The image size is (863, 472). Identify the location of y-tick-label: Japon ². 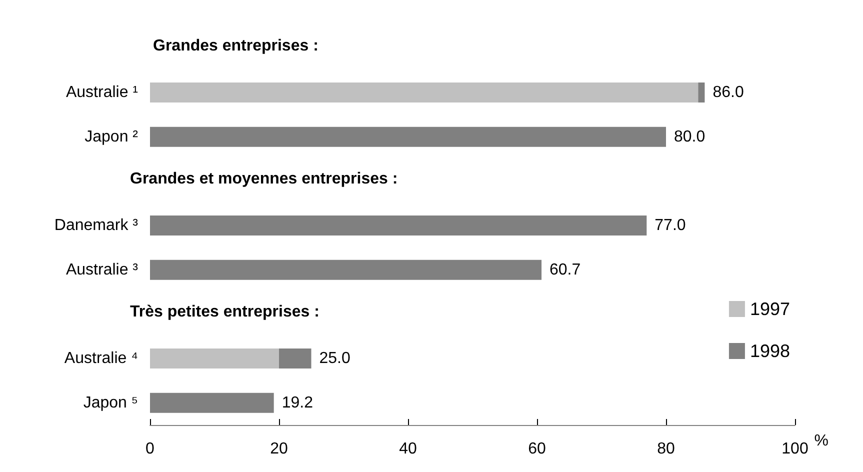
(111, 137).